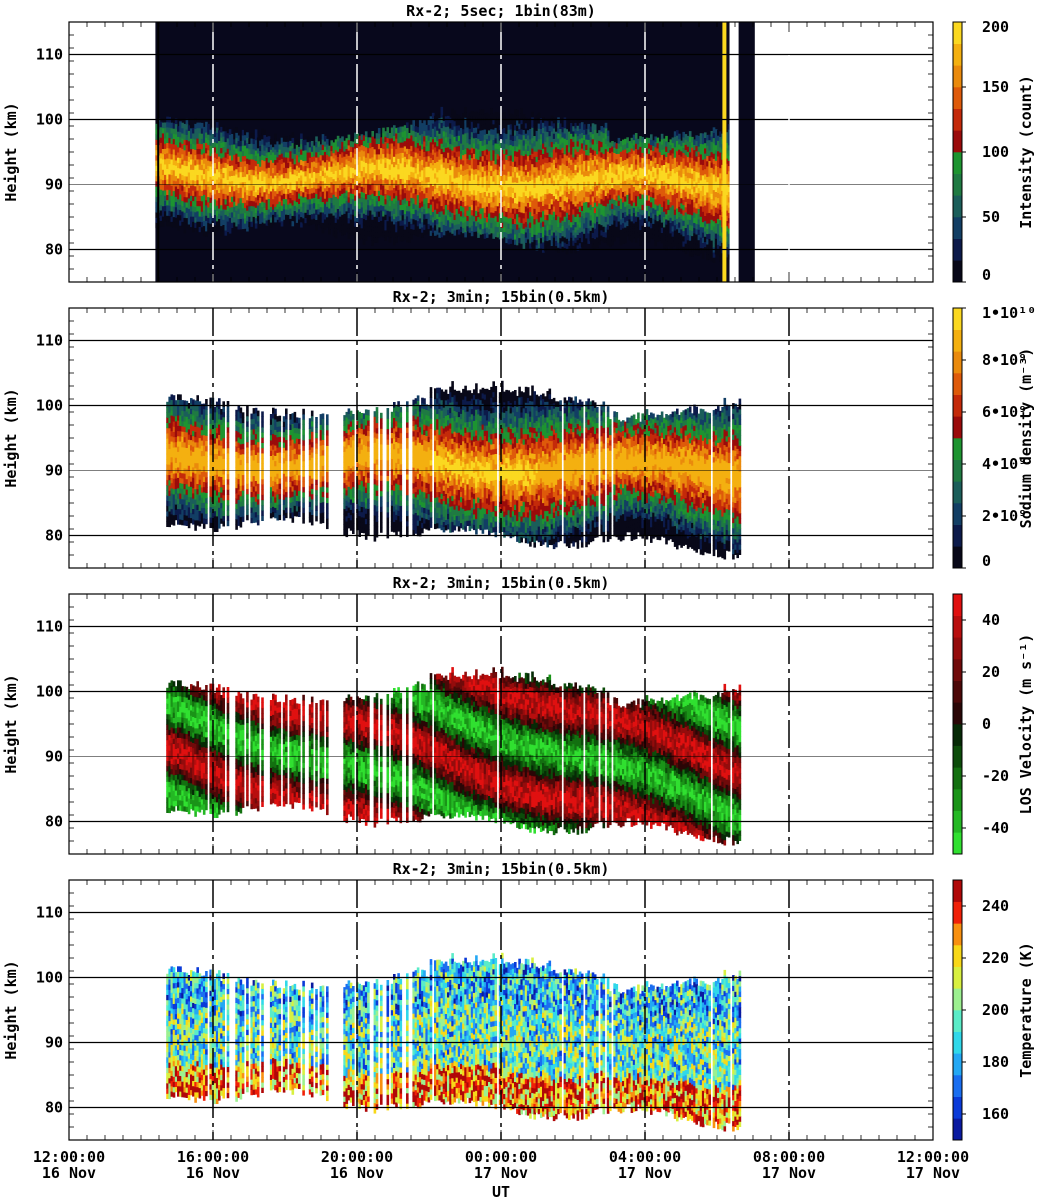 The image size is (1062, 1200). I want to click on colorbar-tick-label: 2•10⁹, so click(1004, 516).